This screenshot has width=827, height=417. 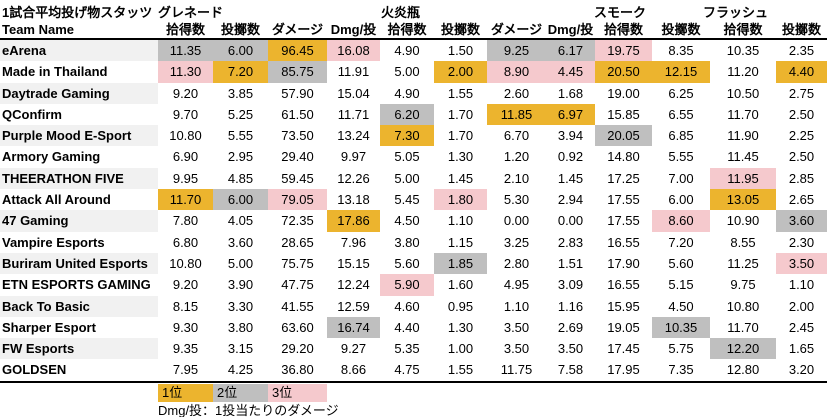 What do you see at coordinates (297, 93) in the screenshot?
I see `stat-cell: 57.90` at bounding box center [297, 93].